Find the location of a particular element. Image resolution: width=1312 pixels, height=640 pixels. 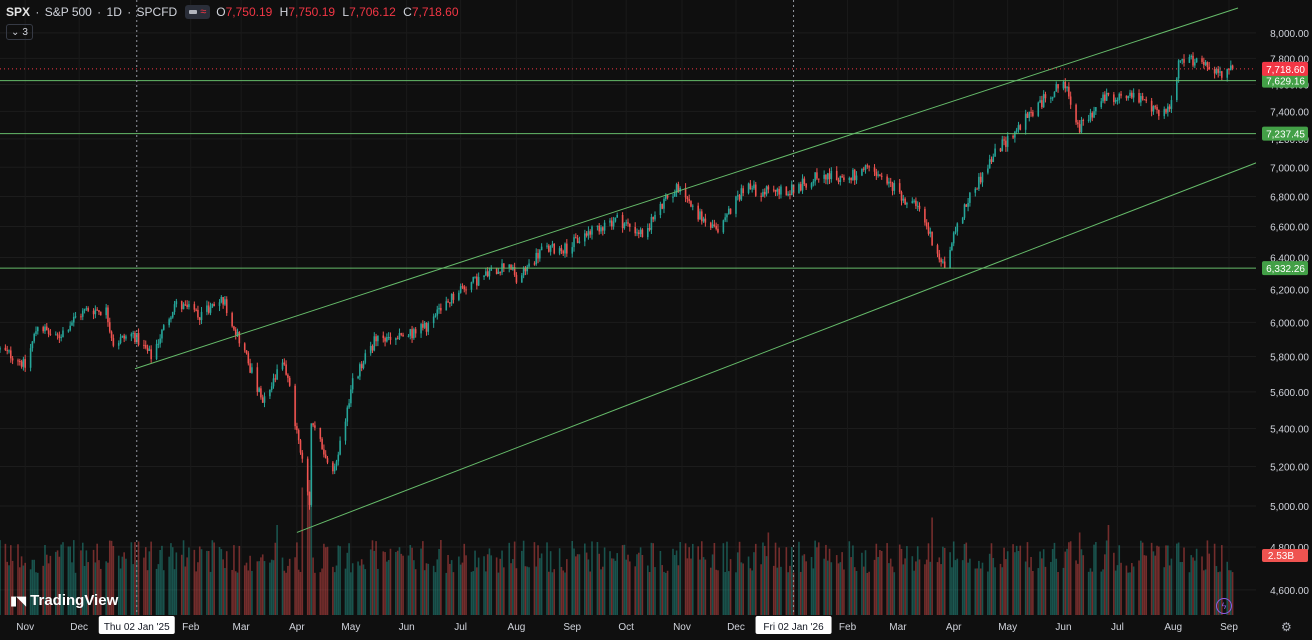

visibility-toggle: ≈ is located at coordinates (198, 12).